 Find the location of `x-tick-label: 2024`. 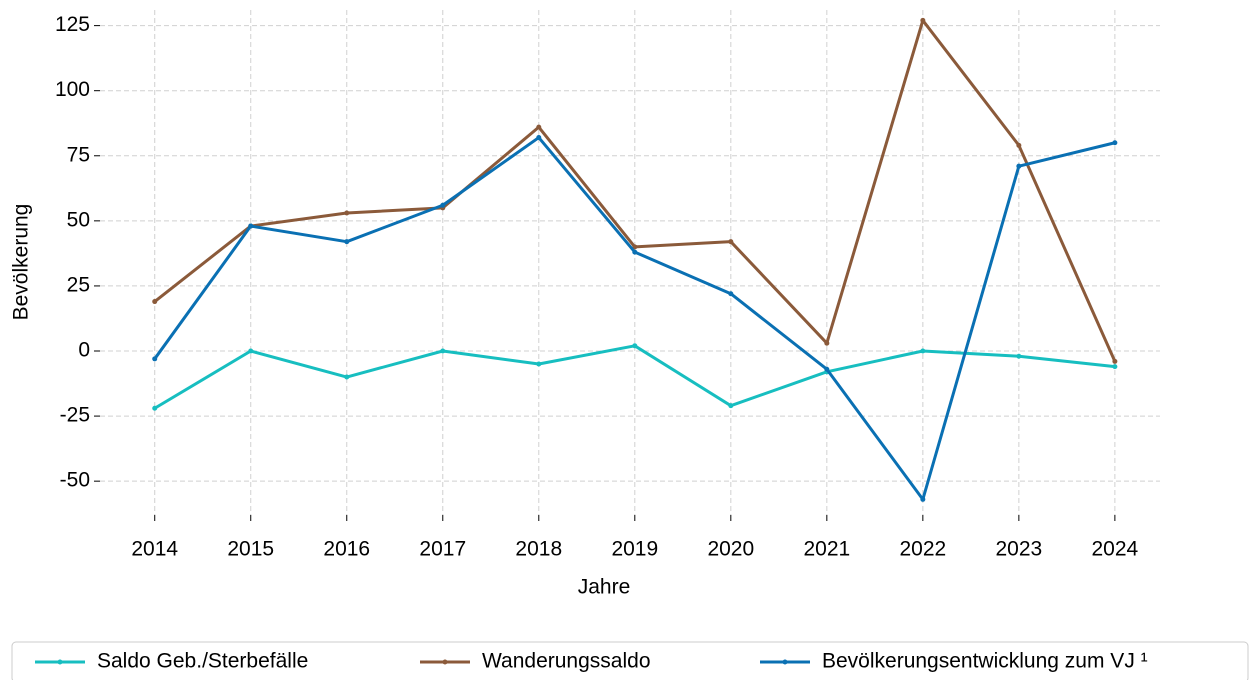

x-tick-label: 2024 is located at coordinates (1115, 549).